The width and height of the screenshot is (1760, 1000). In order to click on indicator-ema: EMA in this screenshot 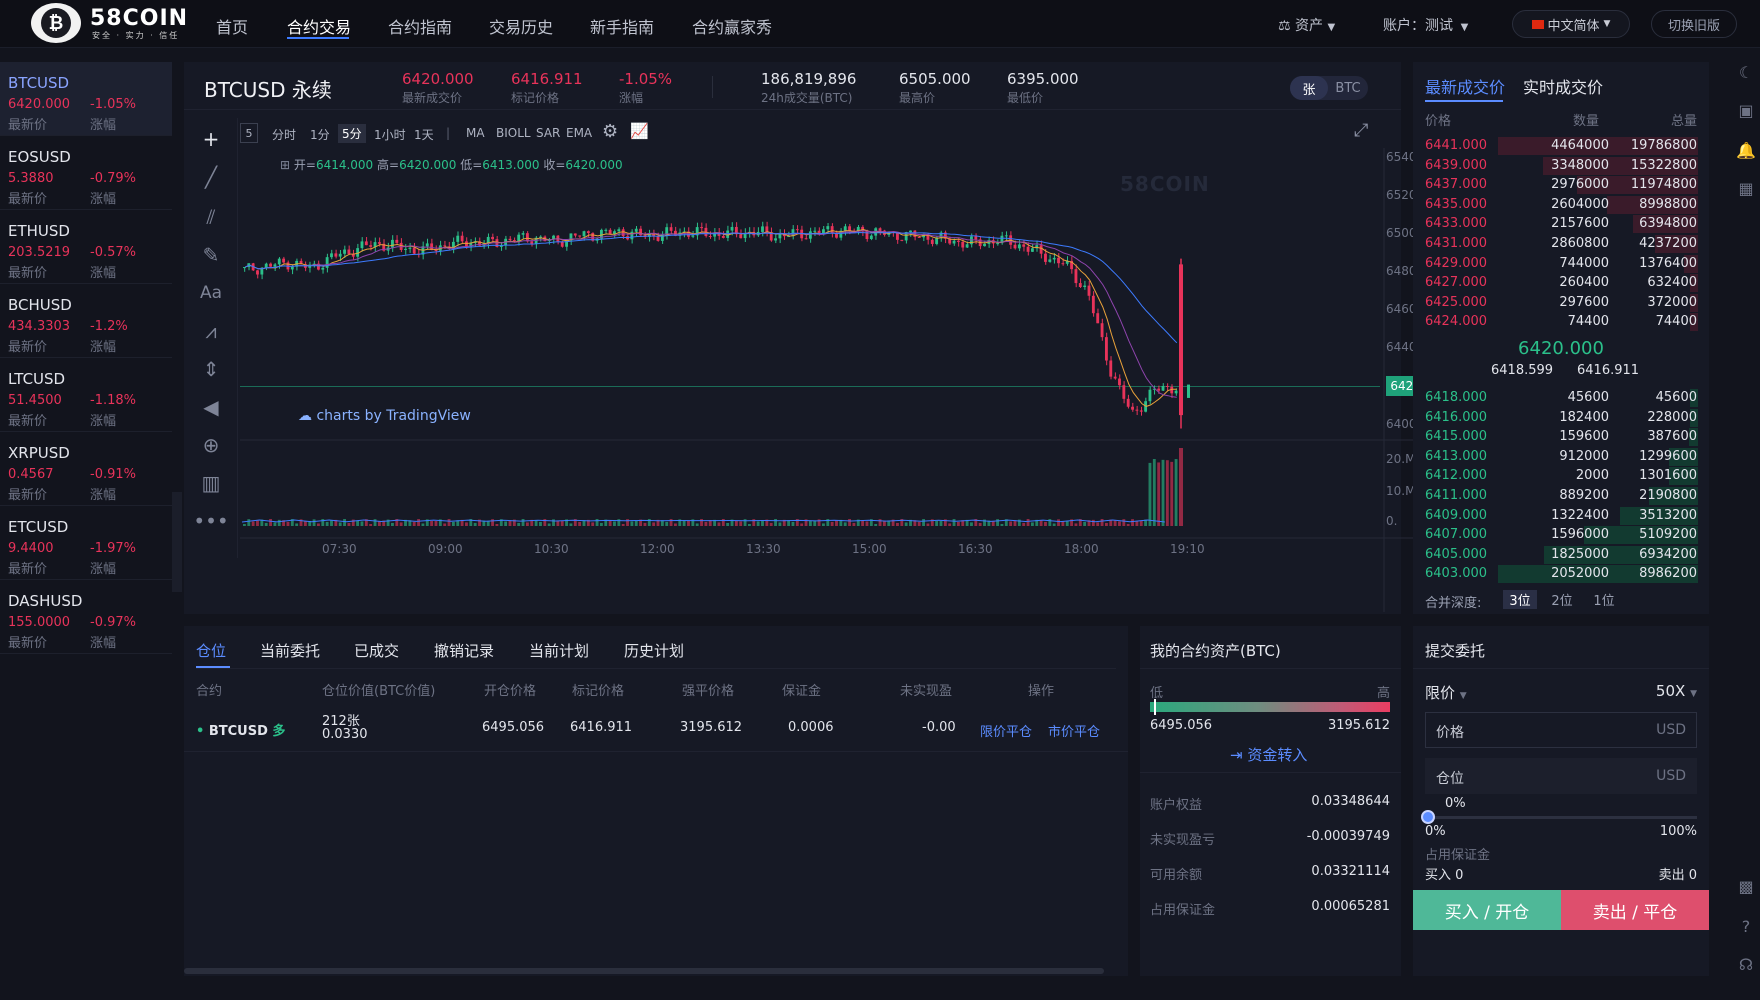, I will do `click(579, 133)`.